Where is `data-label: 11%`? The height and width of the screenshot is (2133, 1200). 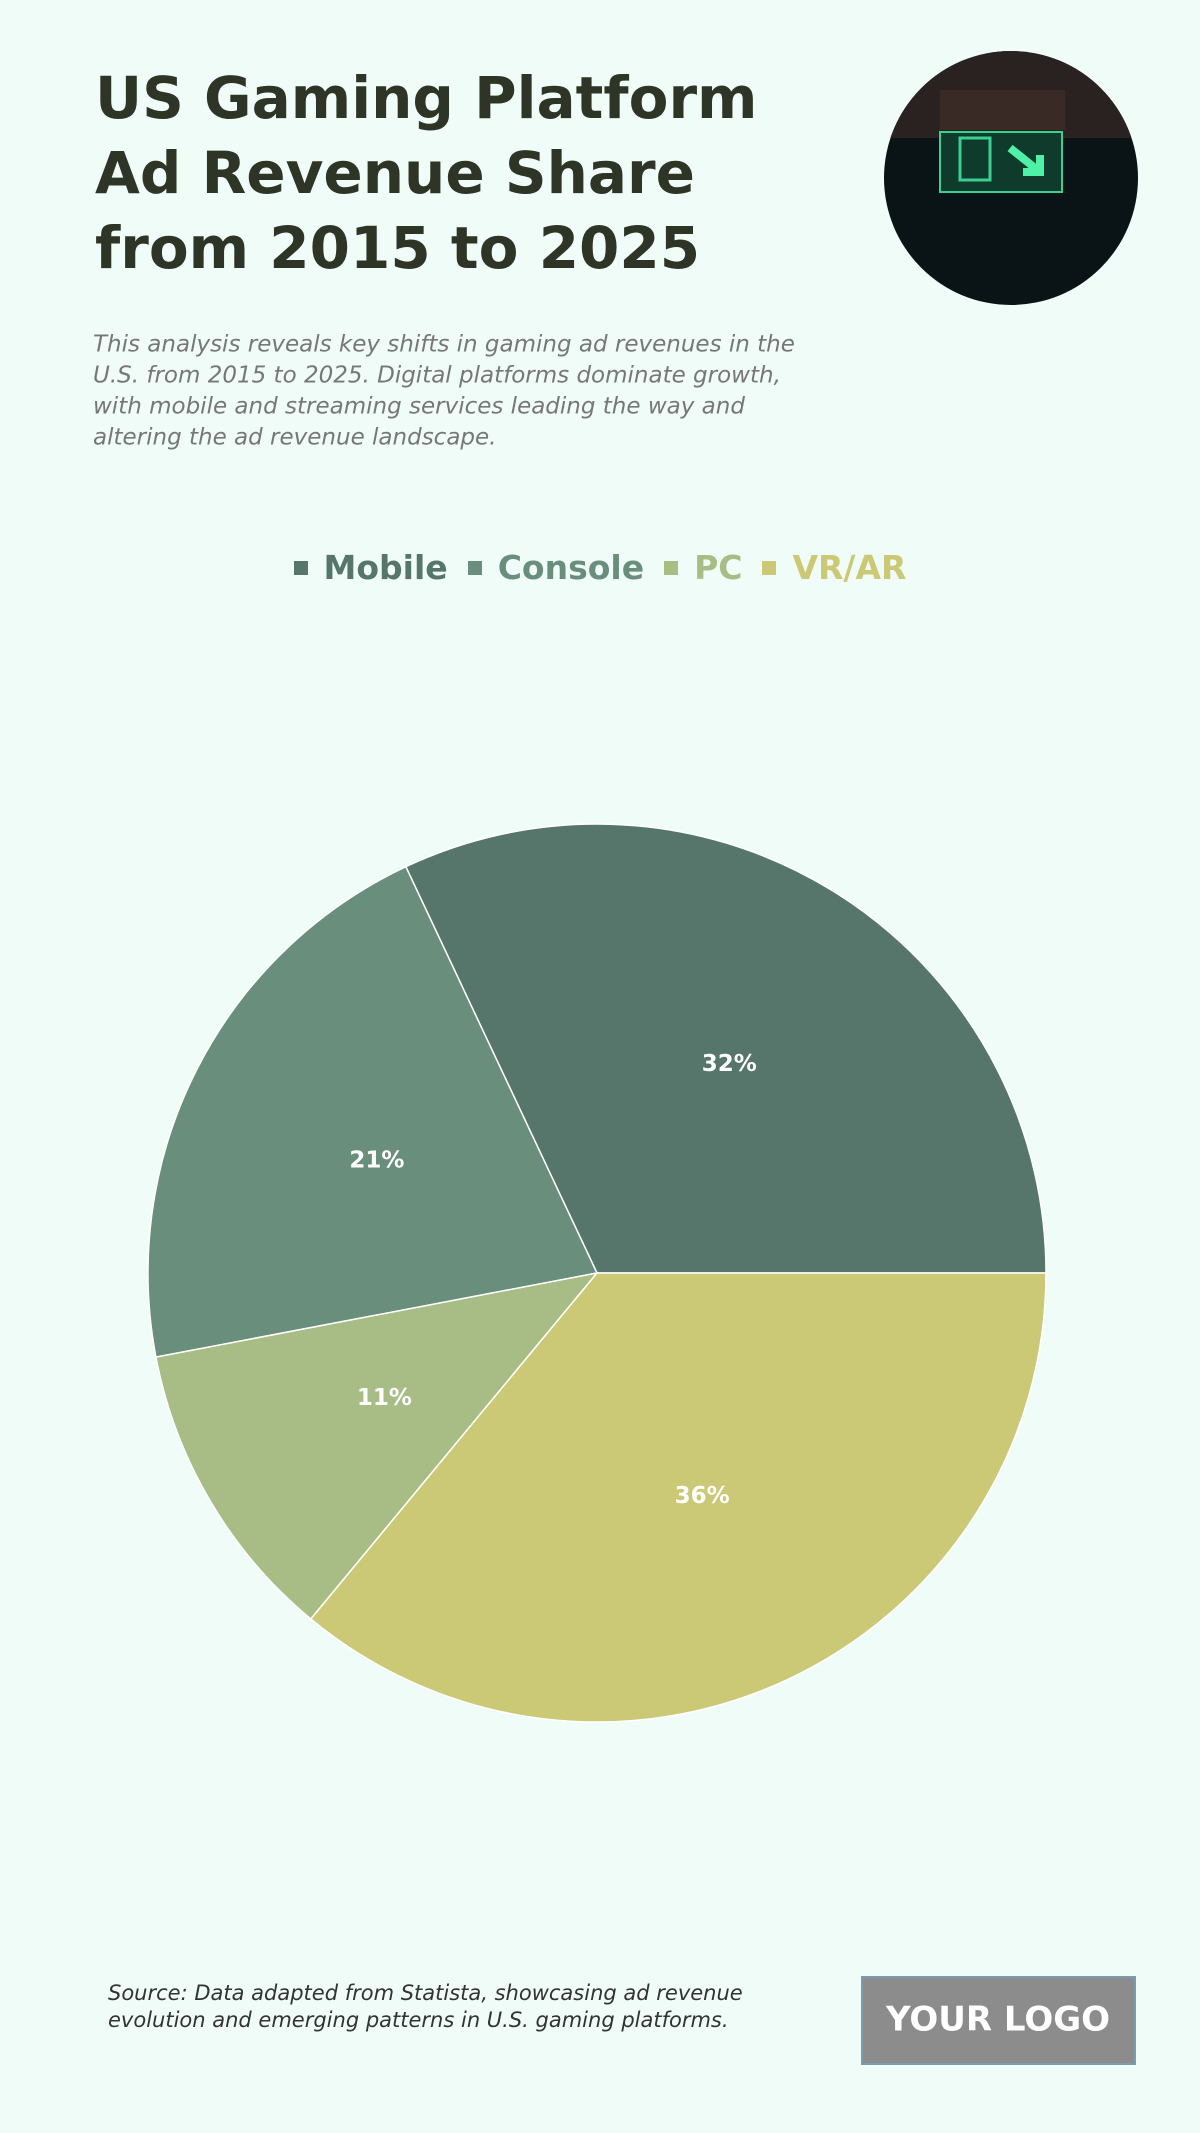 data-label: 11% is located at coordinates (384, 1398).